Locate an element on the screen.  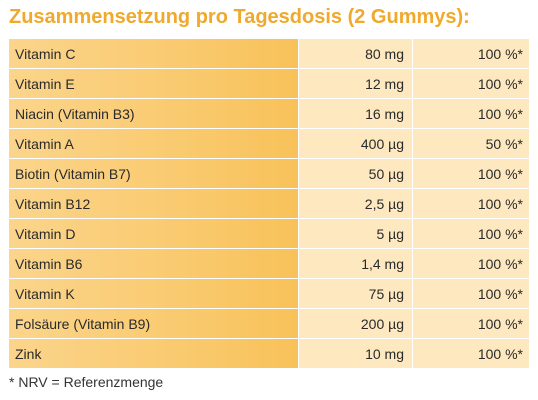
table-row: Vitamin B6 1,4 mg 100 %* is located at coordinates (269, 264).